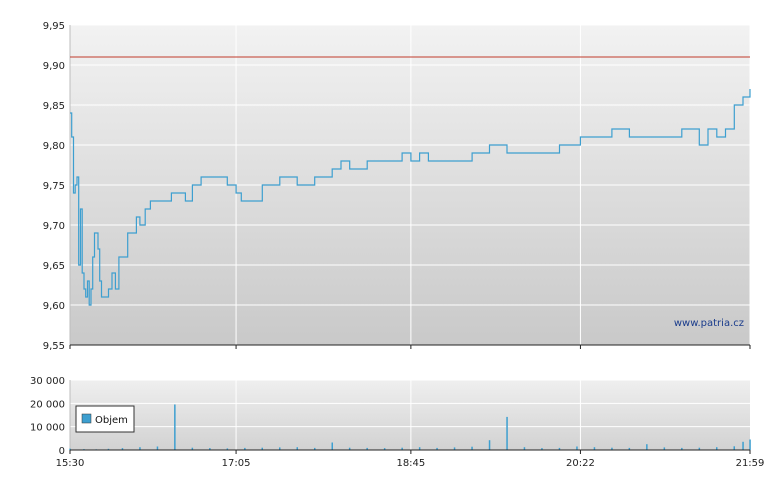 The width and height of the screenshot is (780, 490). I want to click on volume-legend: Objem, so click(105, 419).